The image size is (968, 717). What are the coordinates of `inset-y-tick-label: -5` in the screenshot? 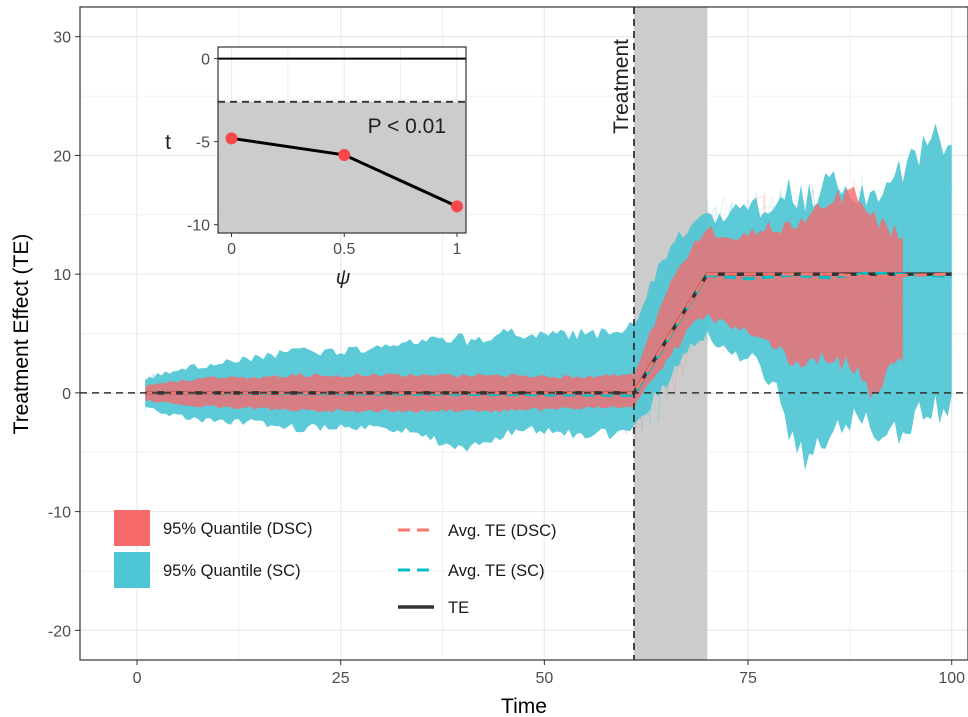 It's located at (203, 143).